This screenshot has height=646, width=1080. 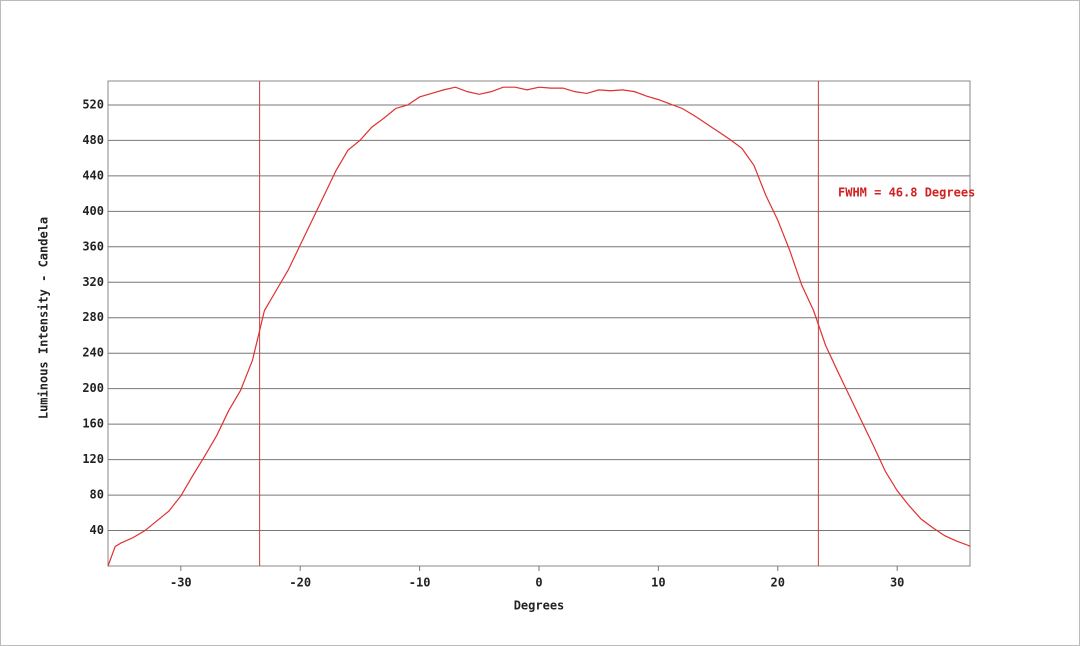 I want to click on x-tick-label: 0, so click(x=538, y=583).